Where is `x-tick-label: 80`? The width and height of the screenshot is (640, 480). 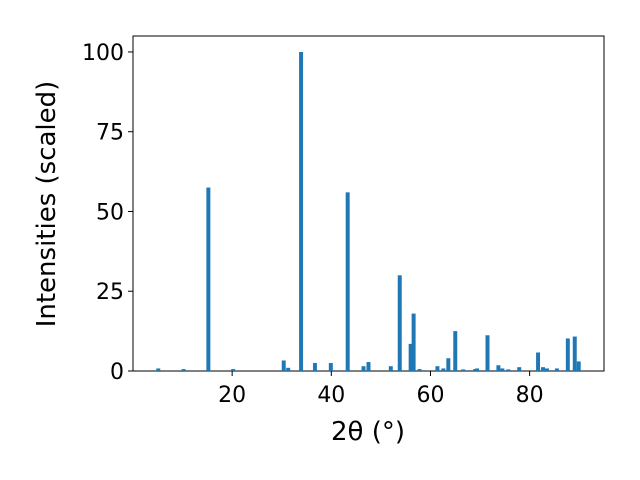
x-tick-label: 80 is located at coordinates (530, 395).